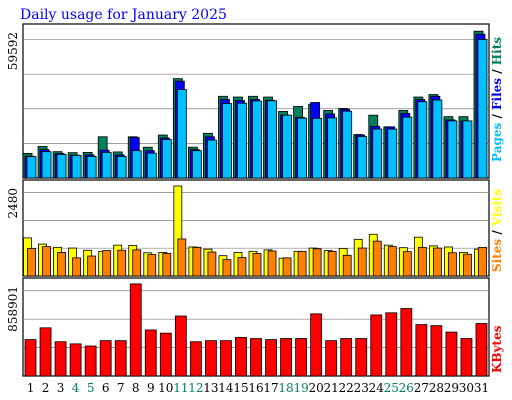  I want to click on day-label: 25, so click(391, 388).